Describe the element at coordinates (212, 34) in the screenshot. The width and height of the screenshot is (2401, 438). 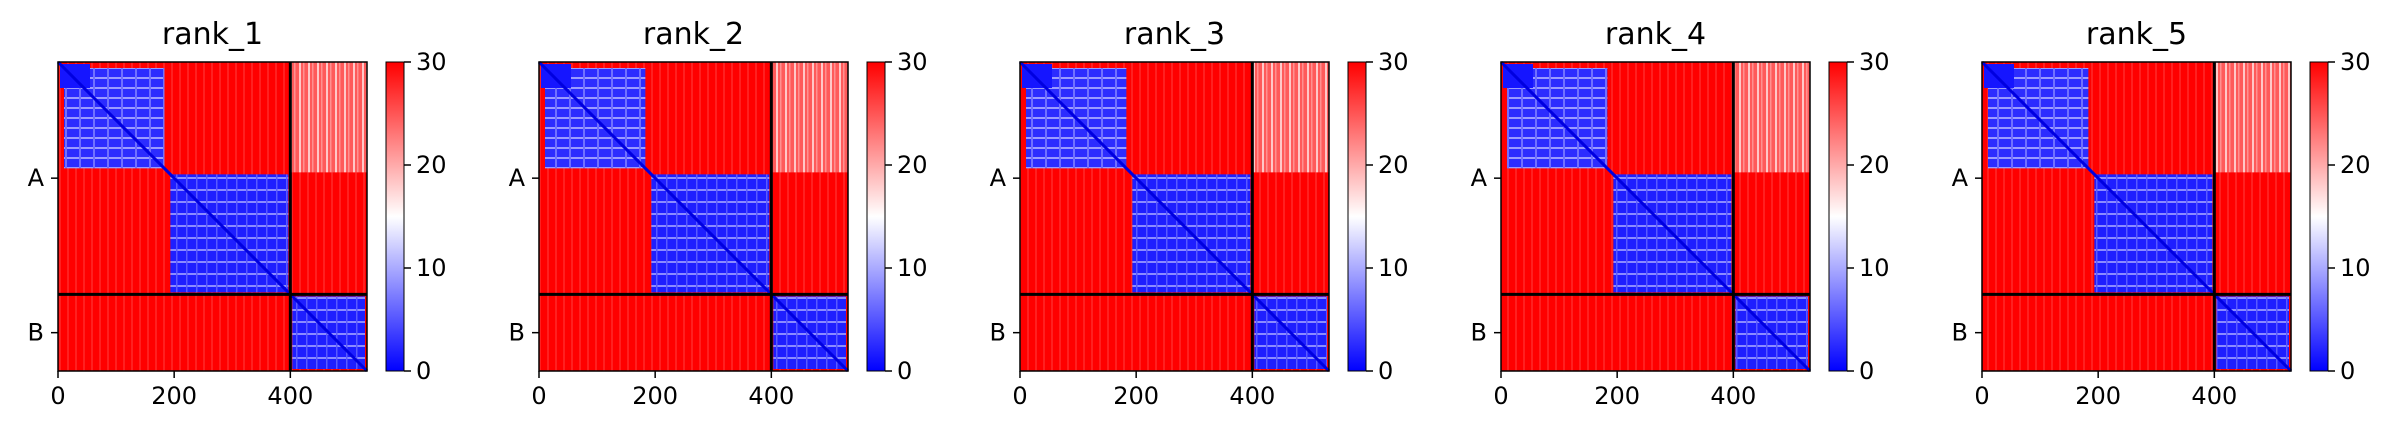
I see `panel-title: rank_1` at that location.